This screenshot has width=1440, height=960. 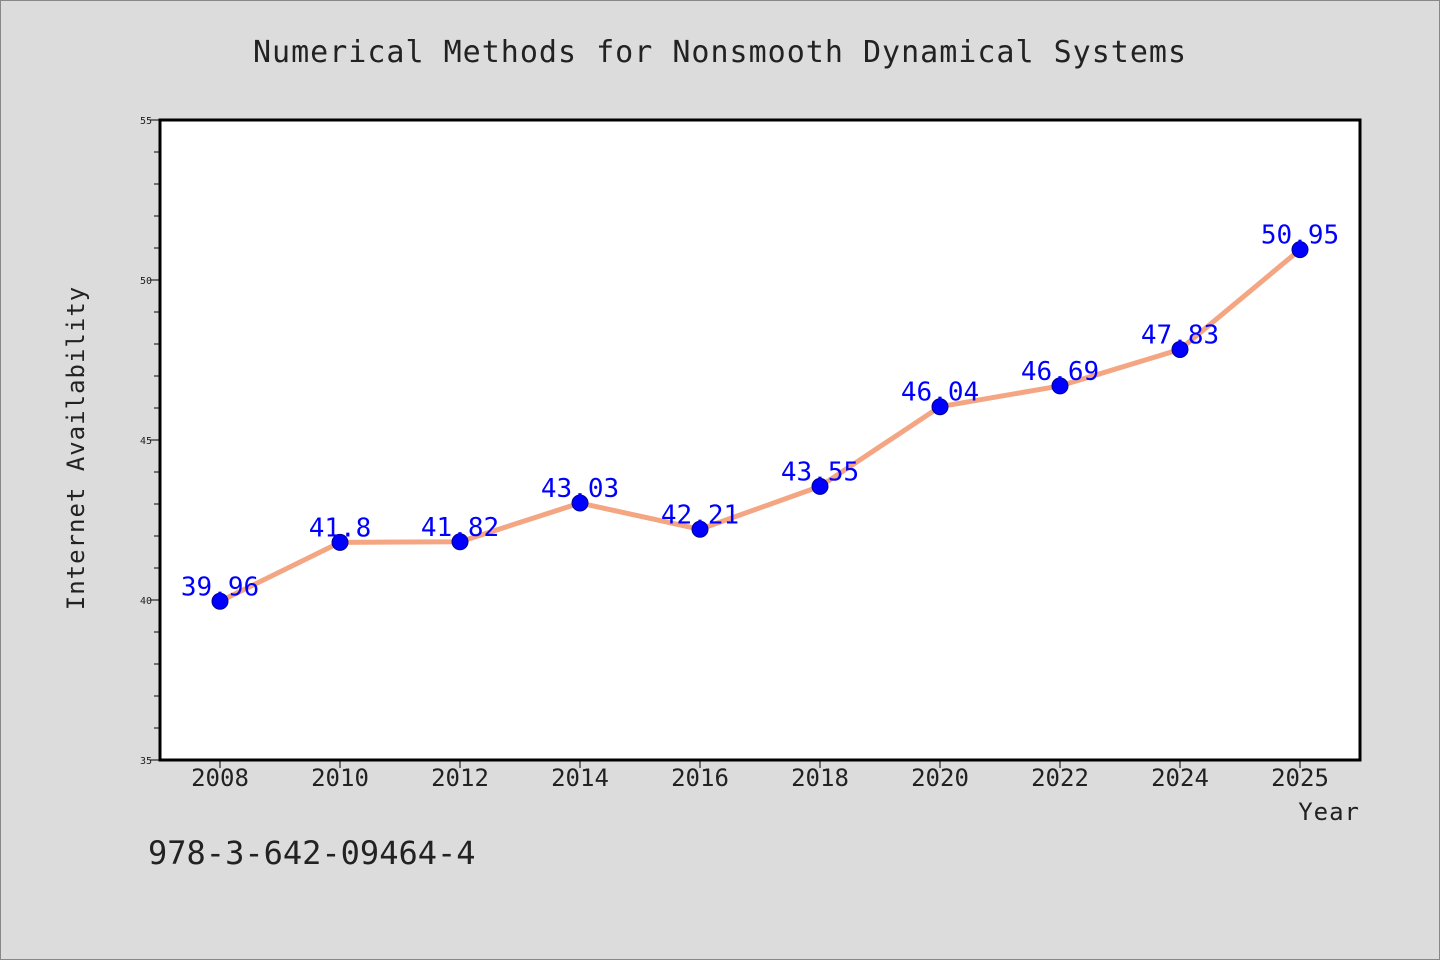 I want to click on x-tick-label: 2025, so click(x=1300, y=778).